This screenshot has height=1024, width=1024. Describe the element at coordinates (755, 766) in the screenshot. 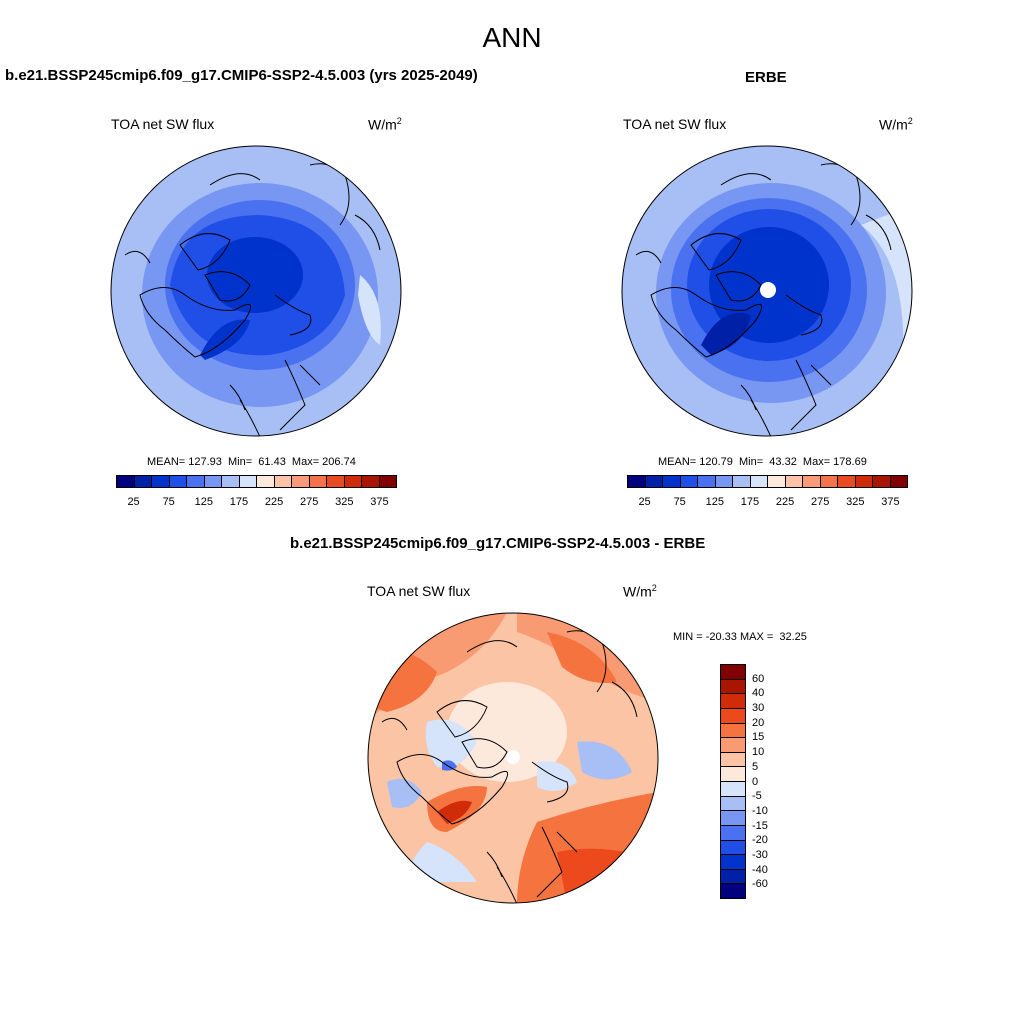

I see `colorbar-tick-label: 5` at that location.